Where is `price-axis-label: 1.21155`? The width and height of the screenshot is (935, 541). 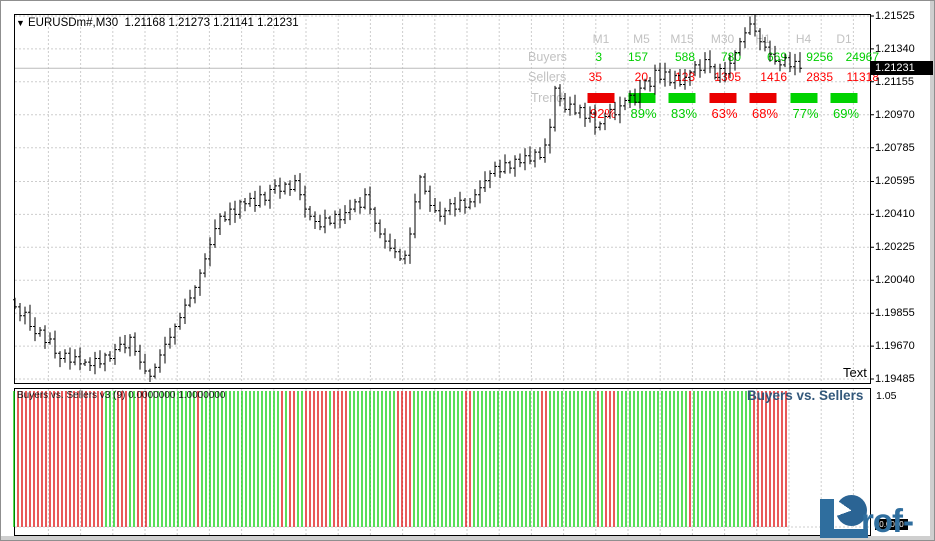
price-axis-label: 1.21155 is located at coordinates (894, 82).